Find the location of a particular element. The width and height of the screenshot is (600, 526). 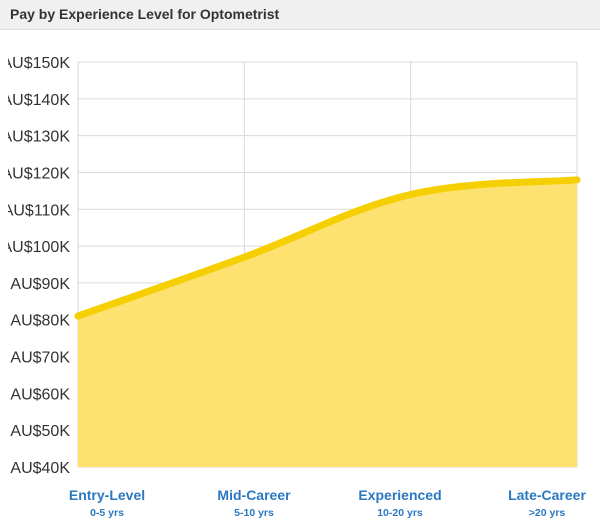

category-sublabel-1: 5-10 yrs is located at coordinates (254, 513).